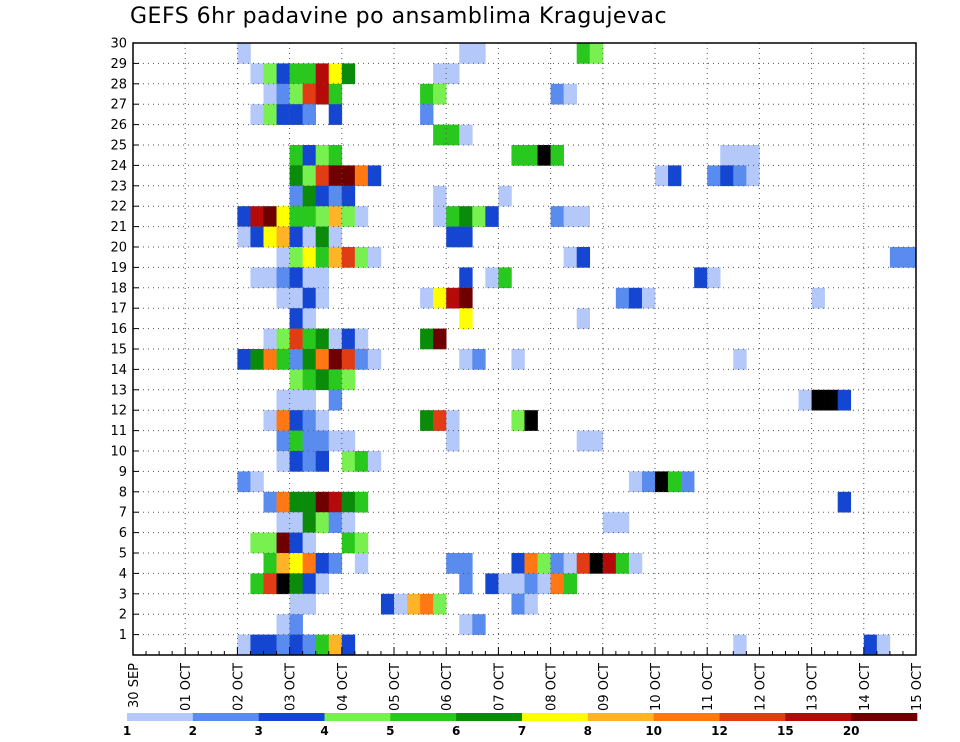 The width and height of the screenshot is (960, 742). Describe the element at coordinates (552, 687) in the screenshot. I see `x-tick-label: 08 OCT` at that location.